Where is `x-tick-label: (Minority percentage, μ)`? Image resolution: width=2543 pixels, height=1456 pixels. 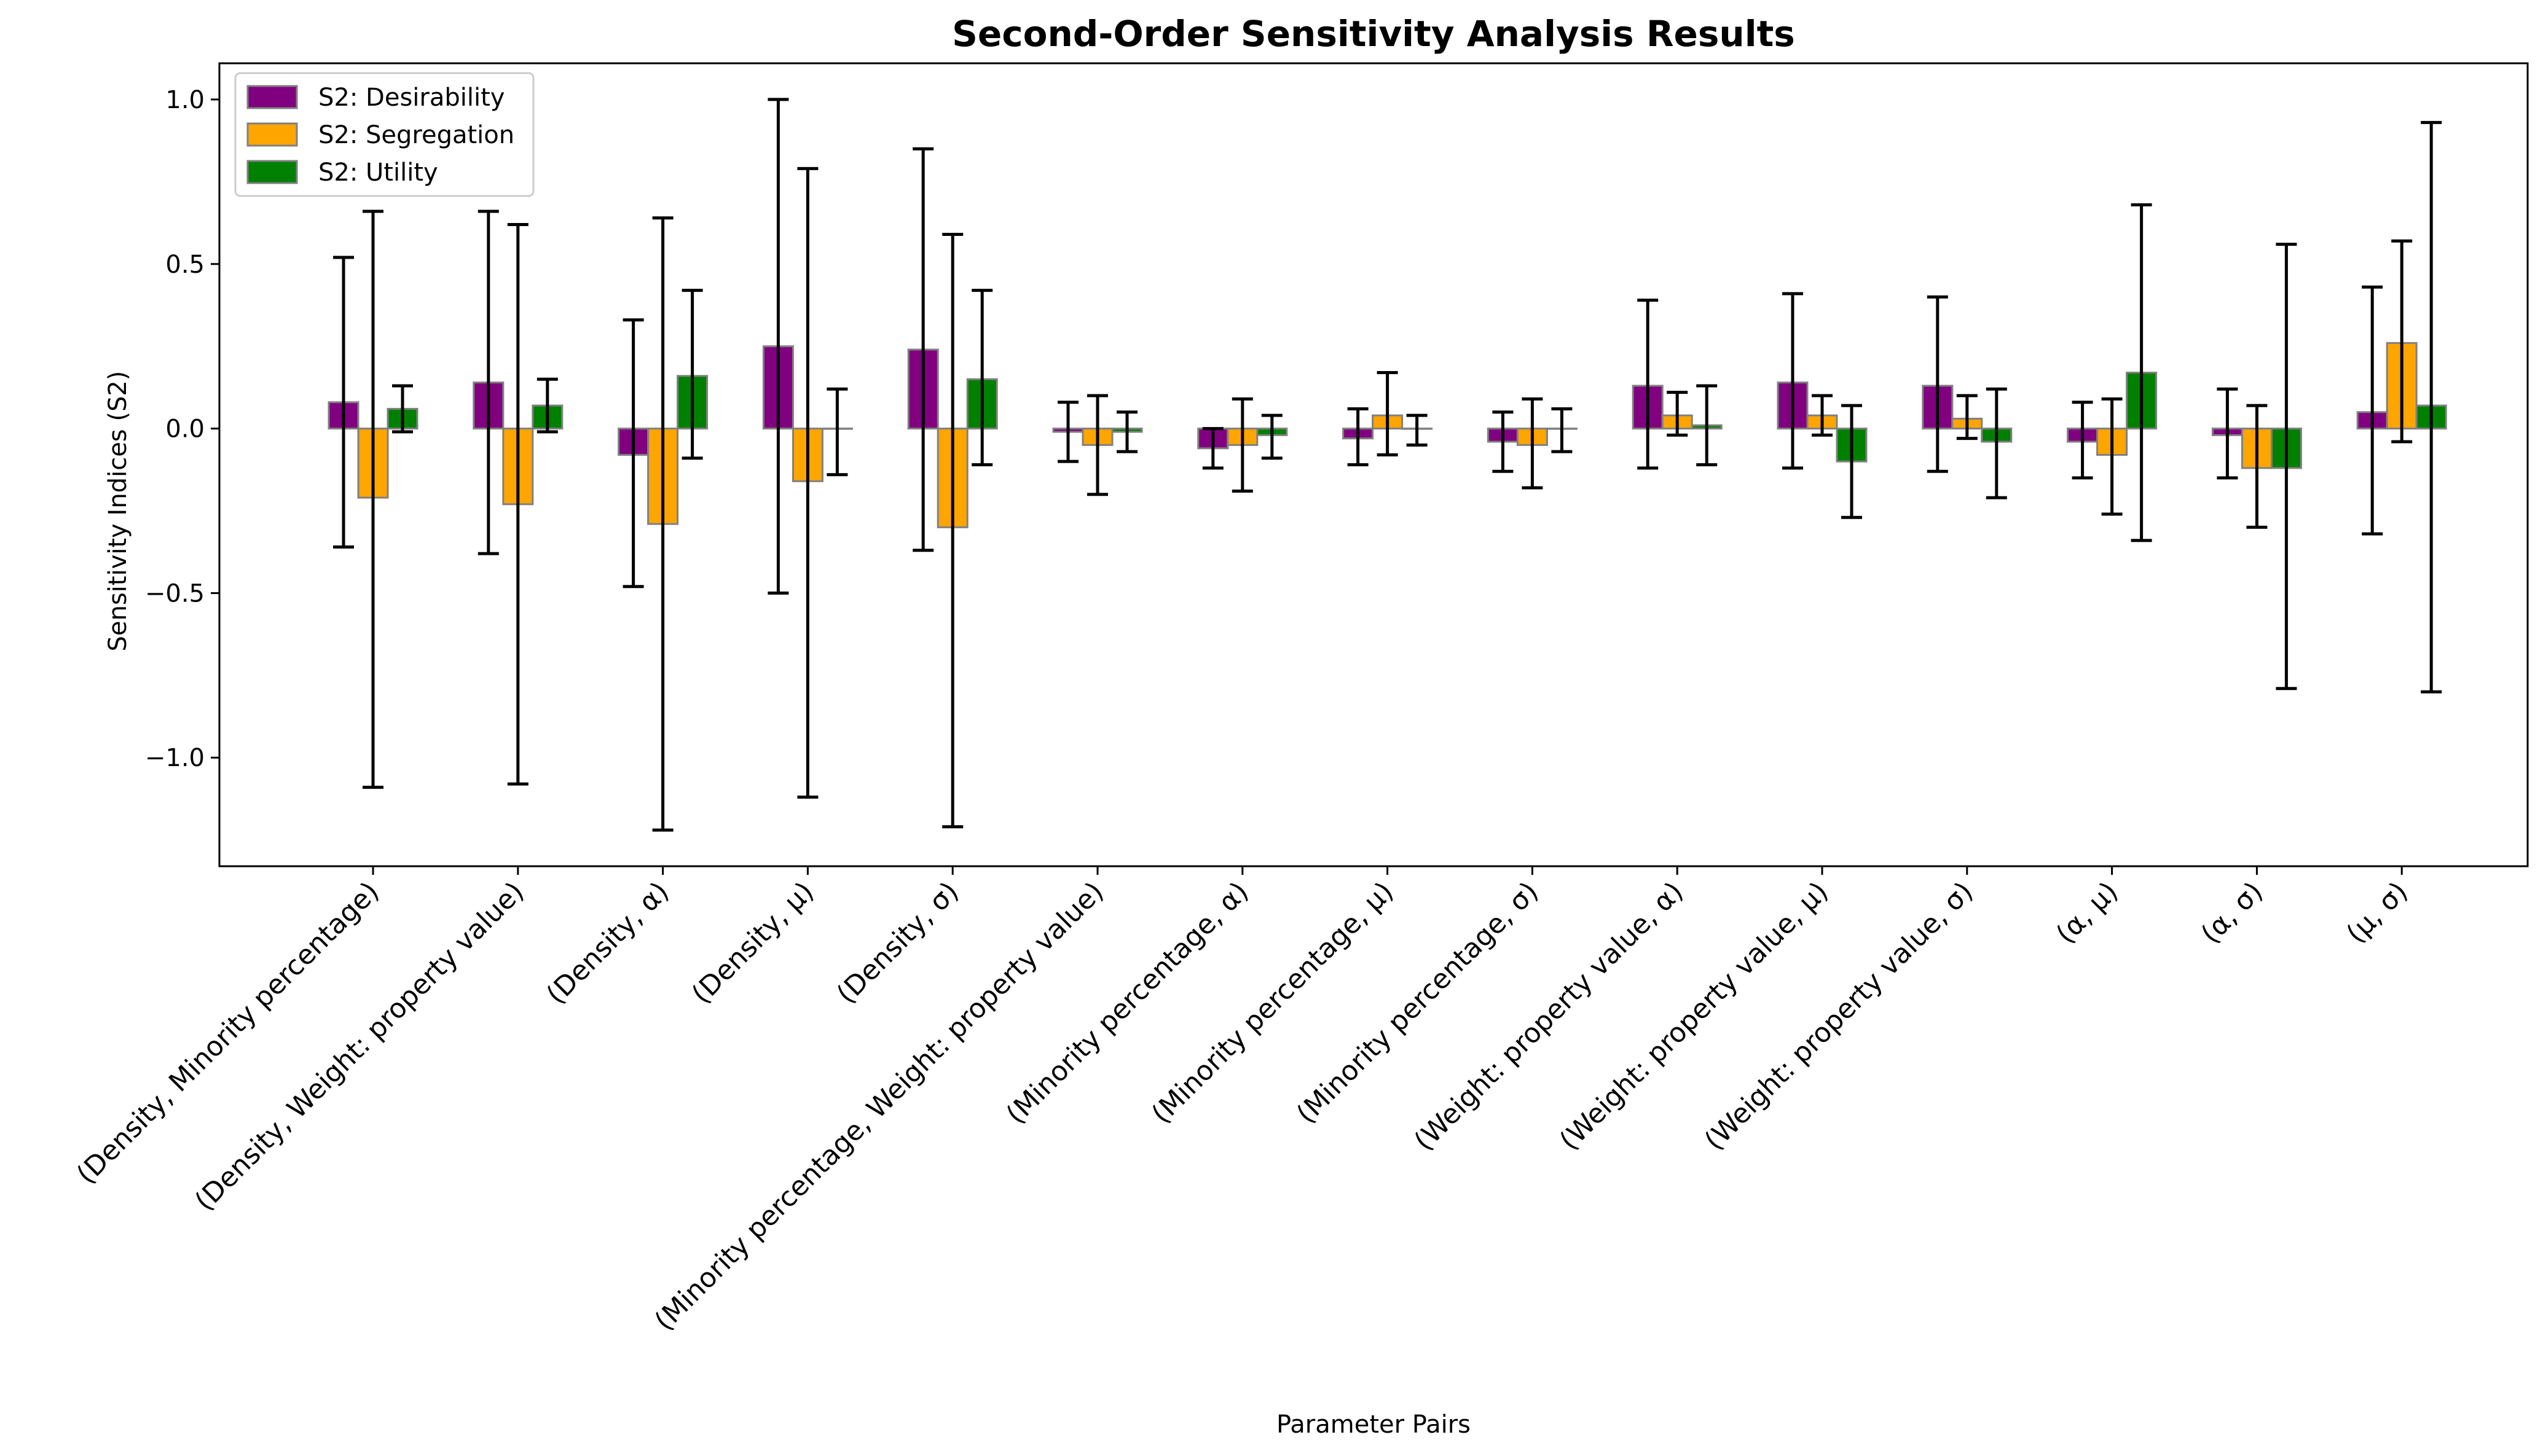
x-tick-label: (Minority percentage, μ) is located at coordinates (1272, 1003).